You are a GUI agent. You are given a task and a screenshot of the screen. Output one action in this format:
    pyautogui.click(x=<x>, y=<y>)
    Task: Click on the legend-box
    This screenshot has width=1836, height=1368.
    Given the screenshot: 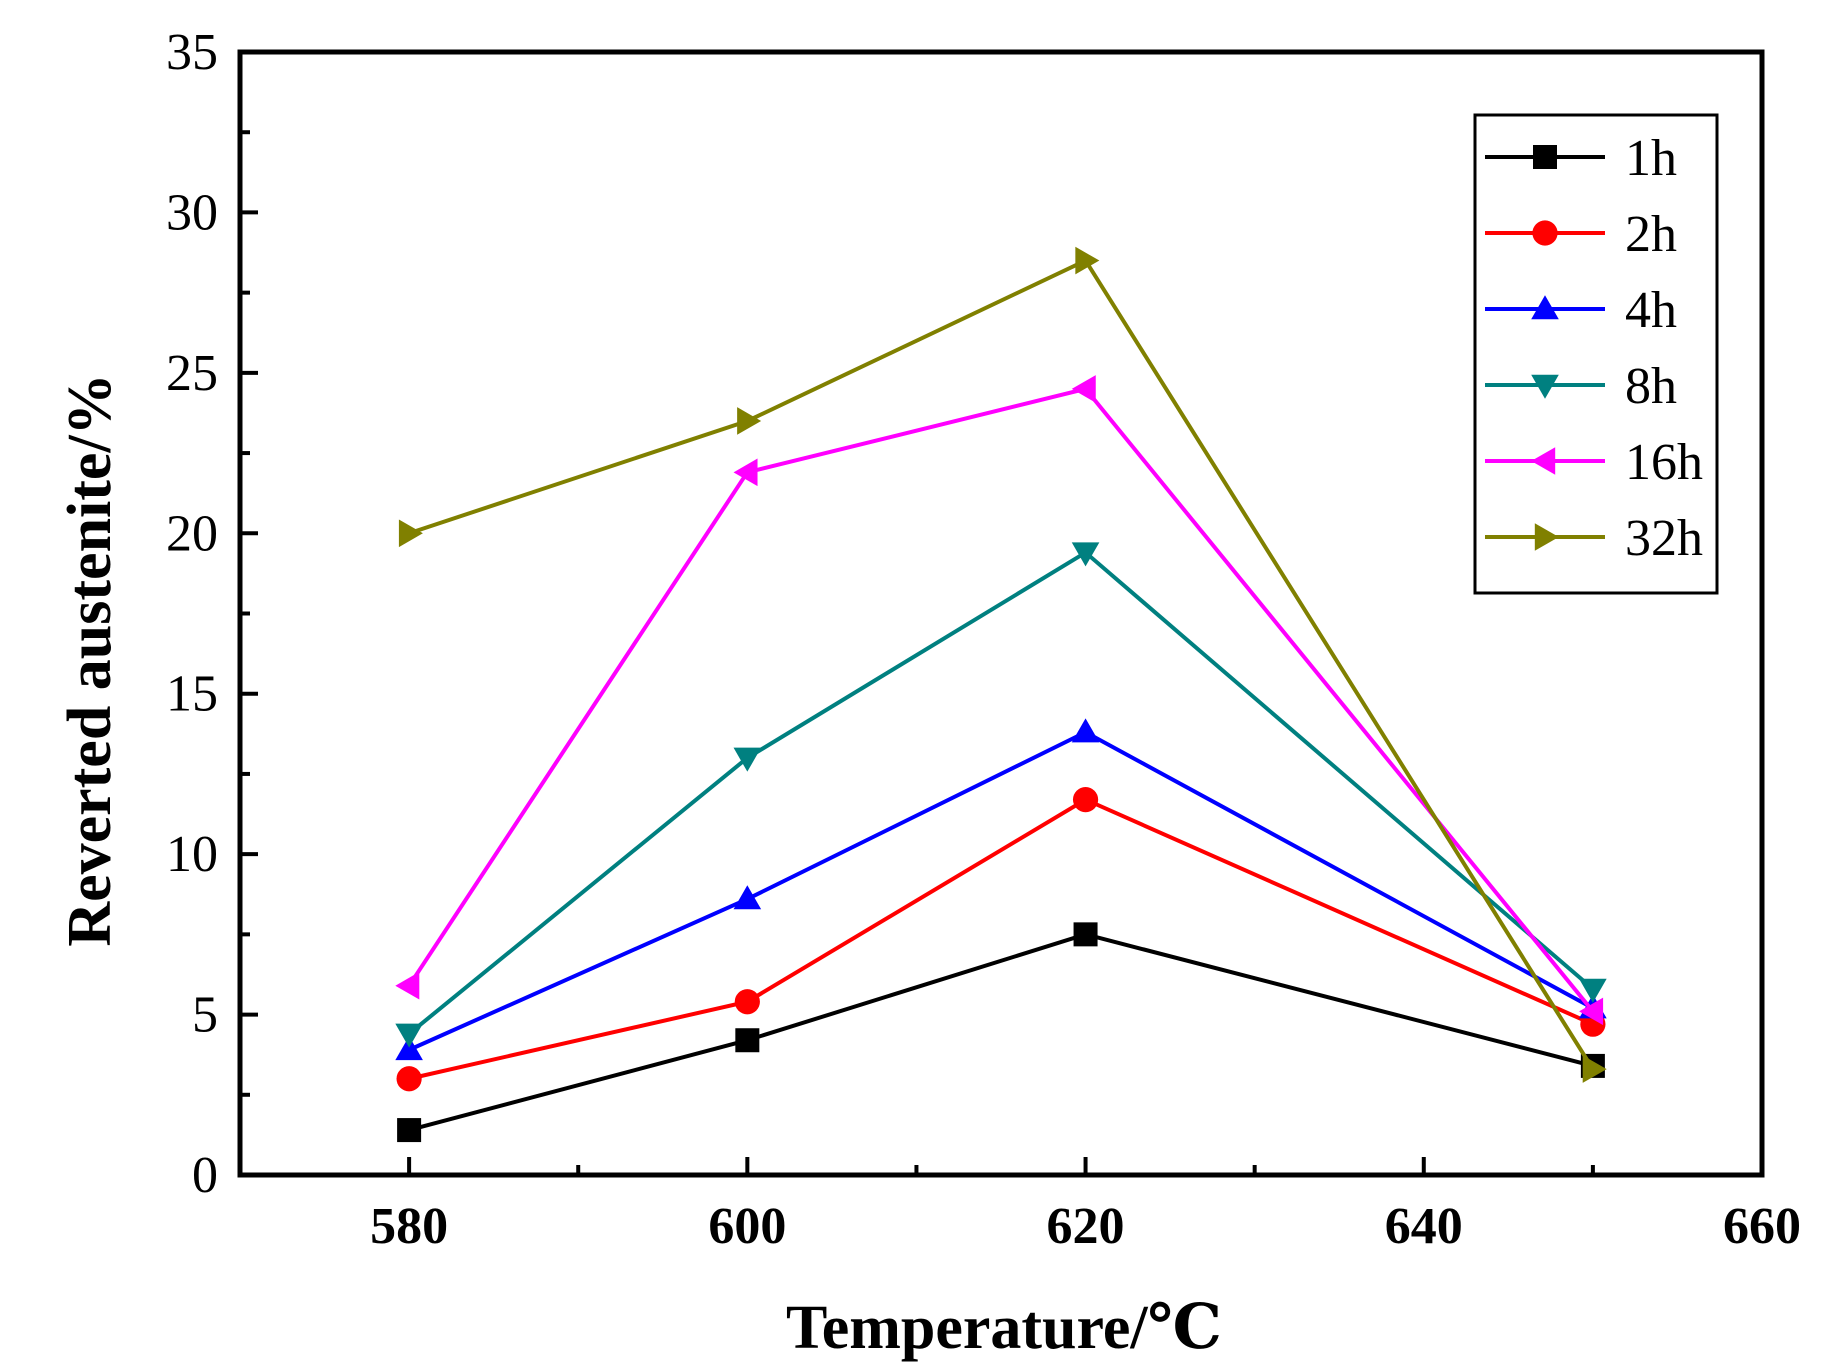 What is the action you would take?
    pyautogui.click(x=1596, y=354)
    